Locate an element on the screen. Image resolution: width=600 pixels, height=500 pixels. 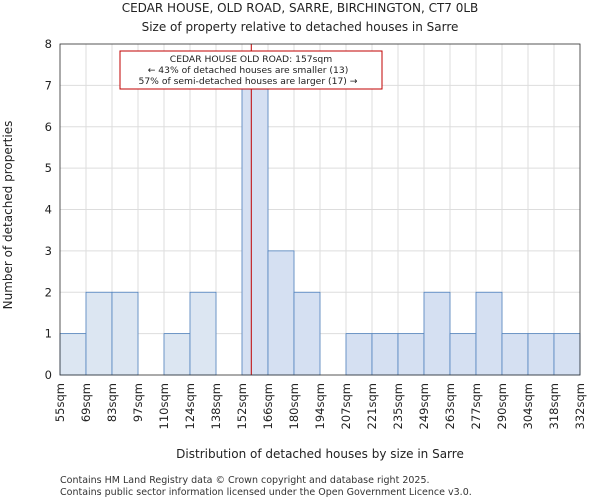
x-tick-label: 221sqm is located at coordinates (372, 406).